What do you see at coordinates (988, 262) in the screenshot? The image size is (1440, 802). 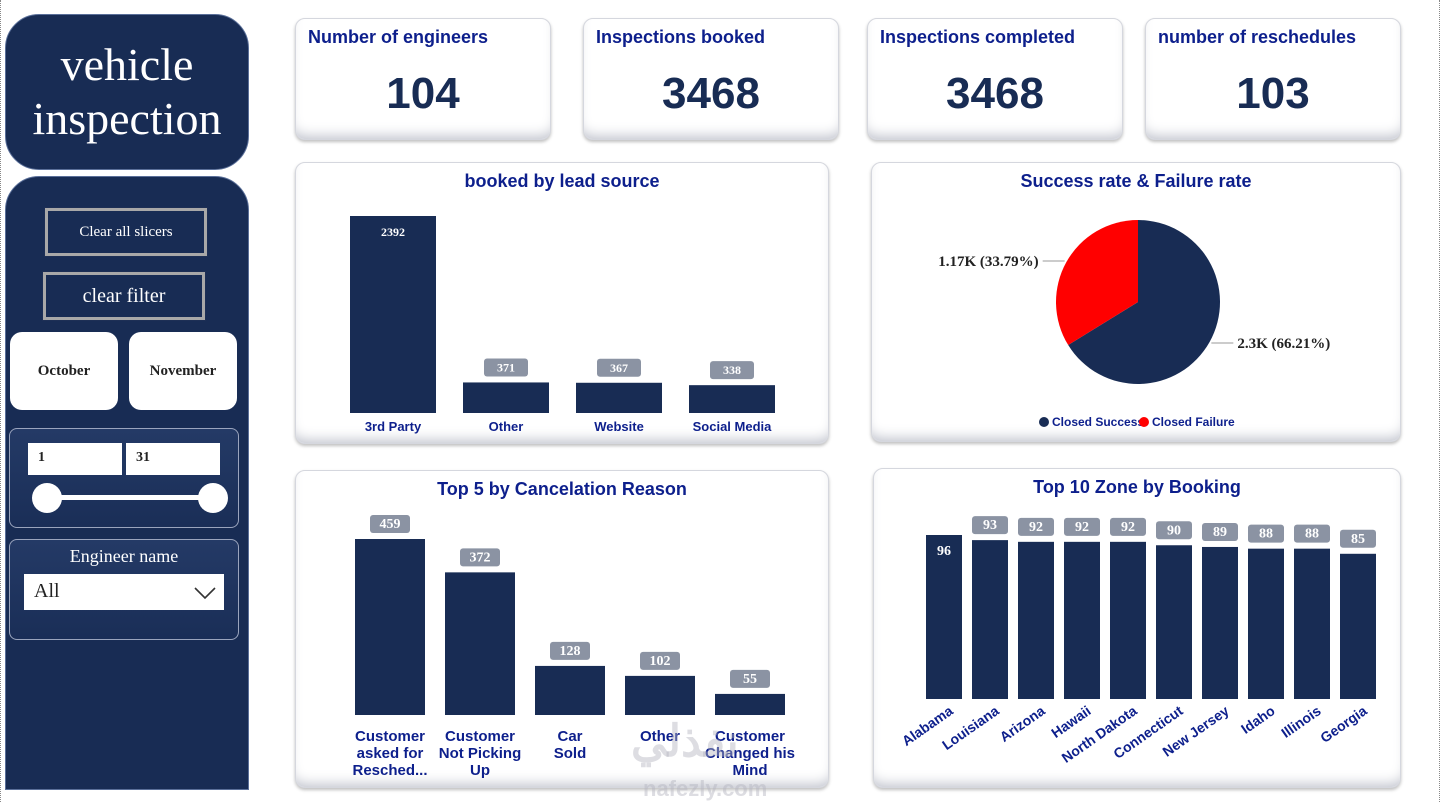 I see `data-label: 1.17K (33.79%)` at bounding box center [988, 262].